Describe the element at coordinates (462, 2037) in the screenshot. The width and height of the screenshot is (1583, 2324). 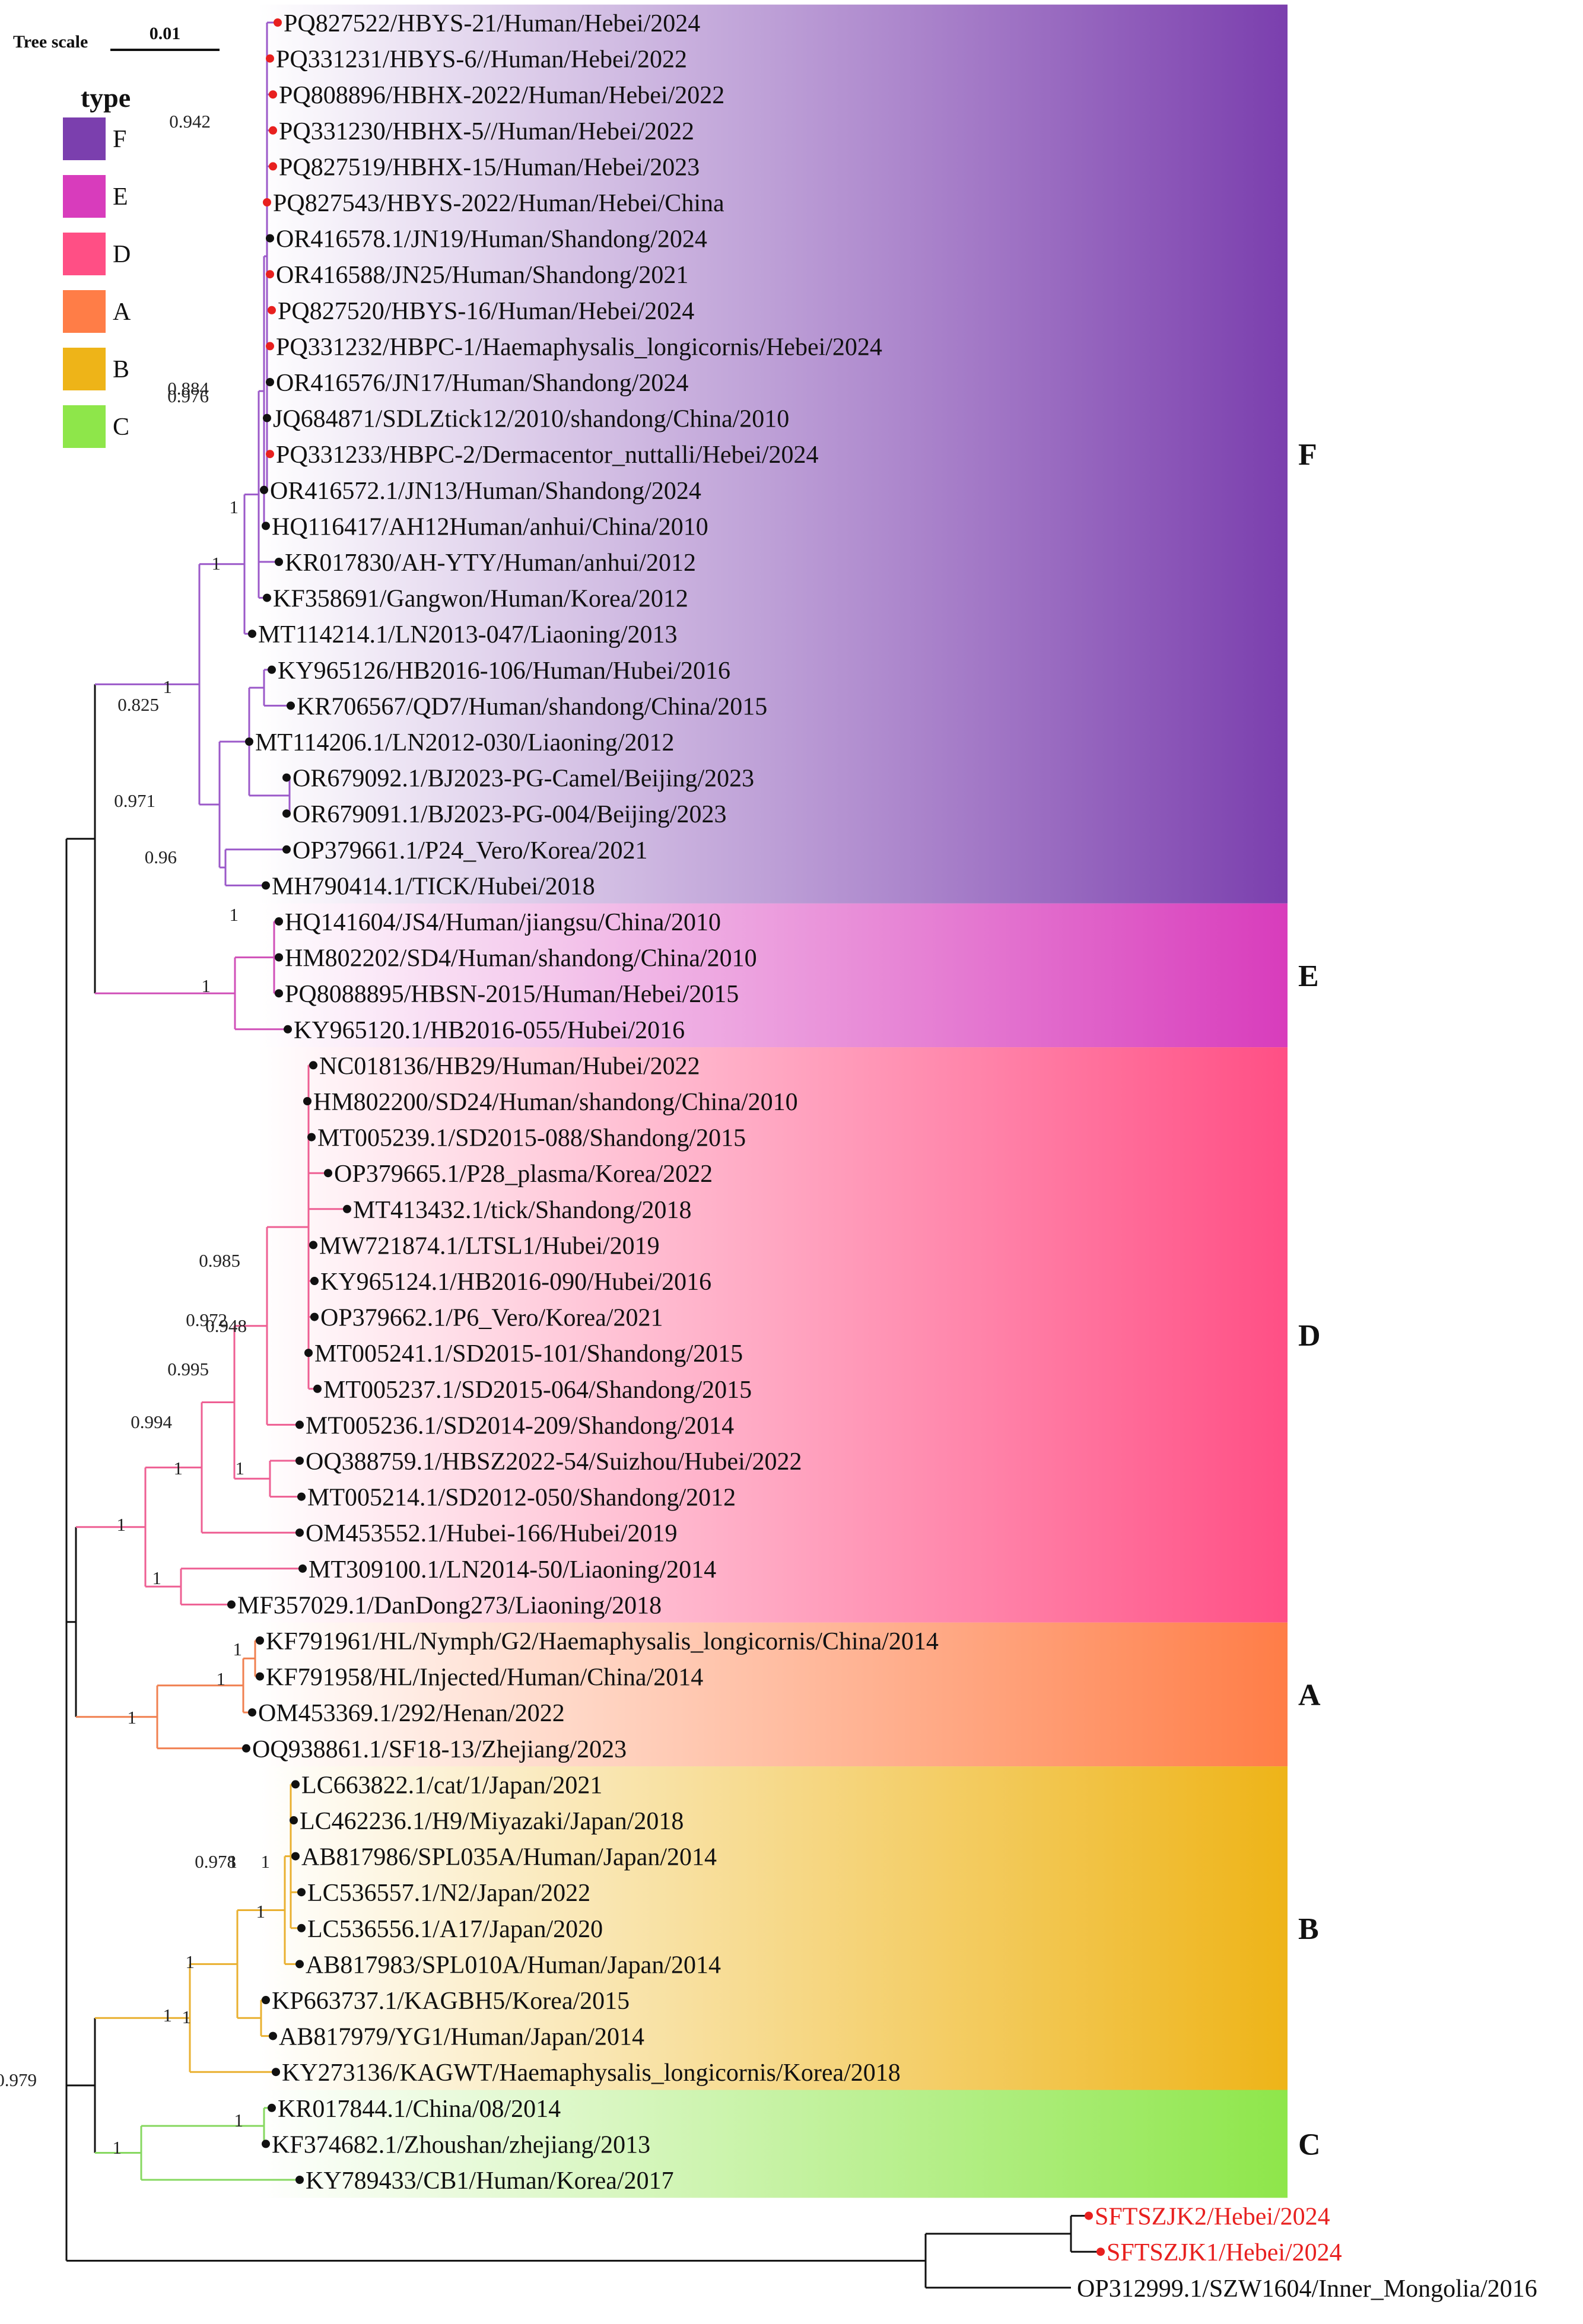
I see `leaf-label: AB817979/YG1/Human/Japan/2014` at that location.